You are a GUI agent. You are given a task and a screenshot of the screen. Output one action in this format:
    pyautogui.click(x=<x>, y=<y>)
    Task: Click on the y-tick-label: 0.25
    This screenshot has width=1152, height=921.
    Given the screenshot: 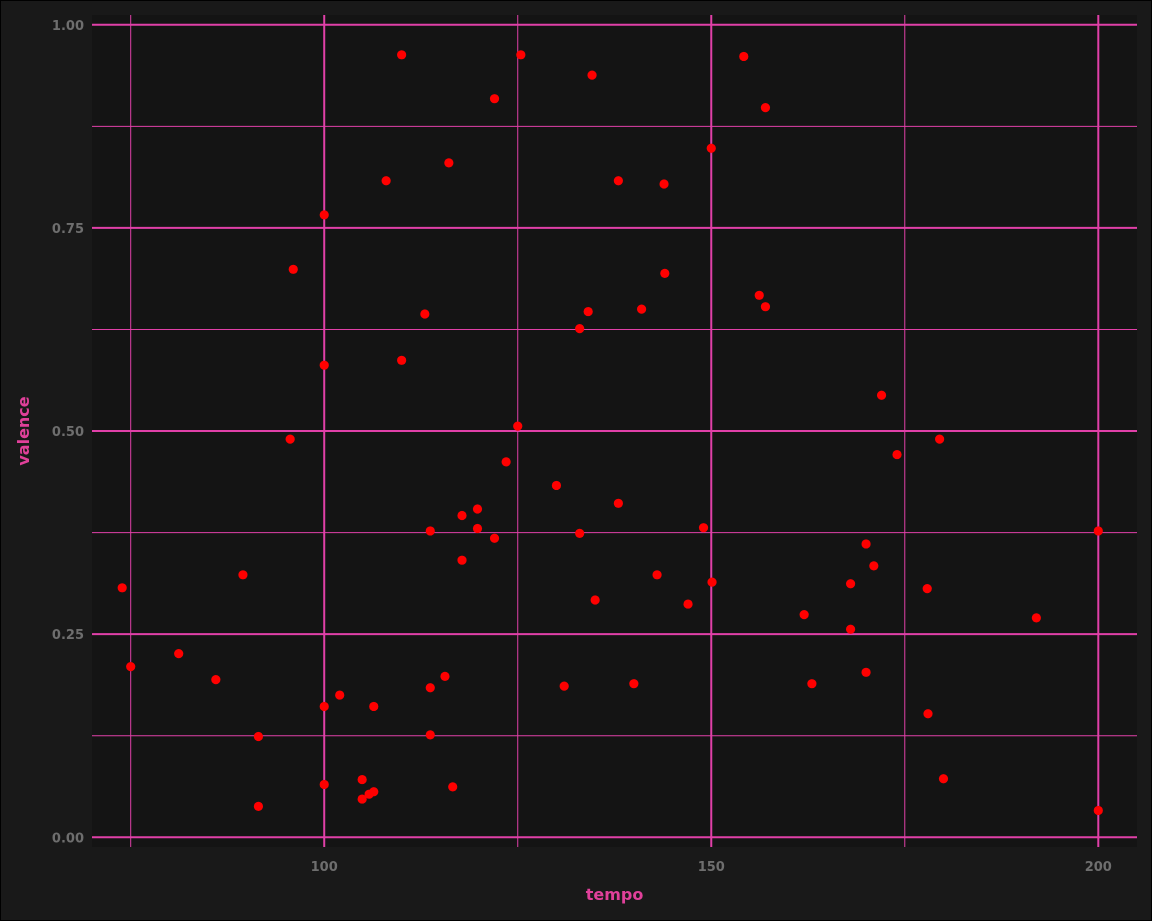 What is the action you would take?
    pyautogui.click(x=68, y=635)
    